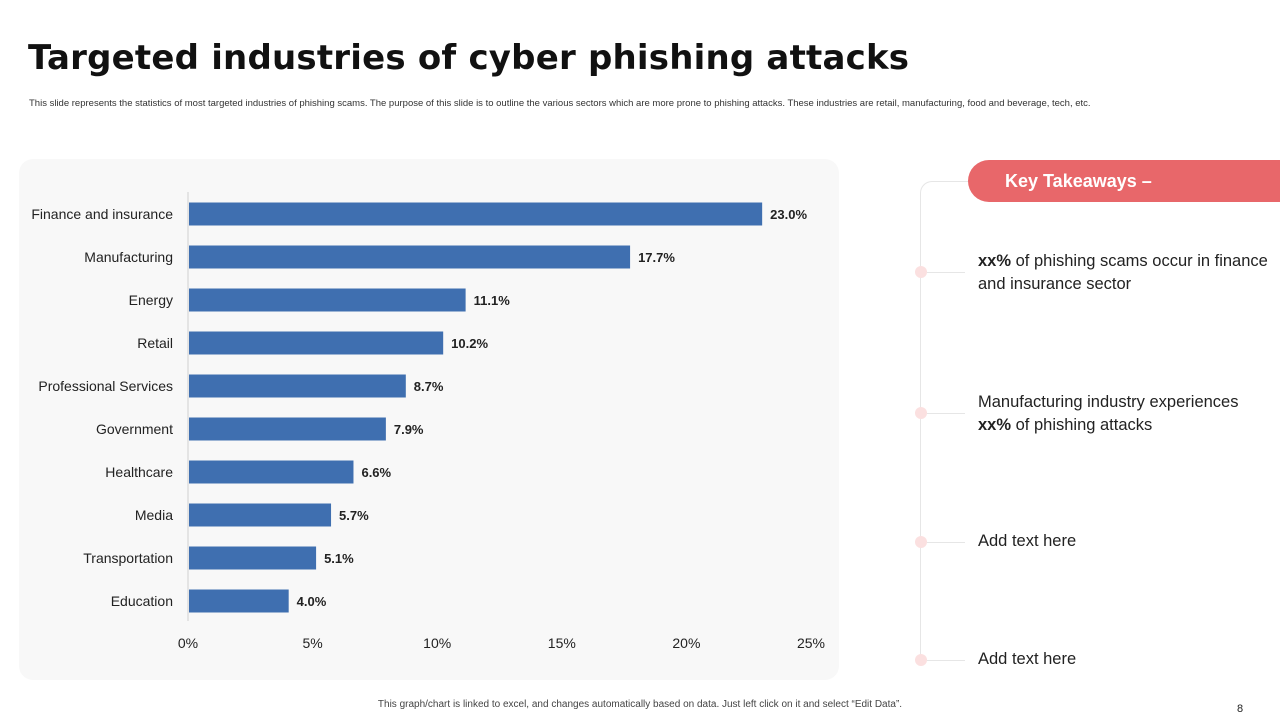 This screenshot has width=1280, height=720. What do you see at coordinates (1027, 541) in the screenshot?
I see `takeaway-3-text: Add text here` at bounding box center [1027, 541].